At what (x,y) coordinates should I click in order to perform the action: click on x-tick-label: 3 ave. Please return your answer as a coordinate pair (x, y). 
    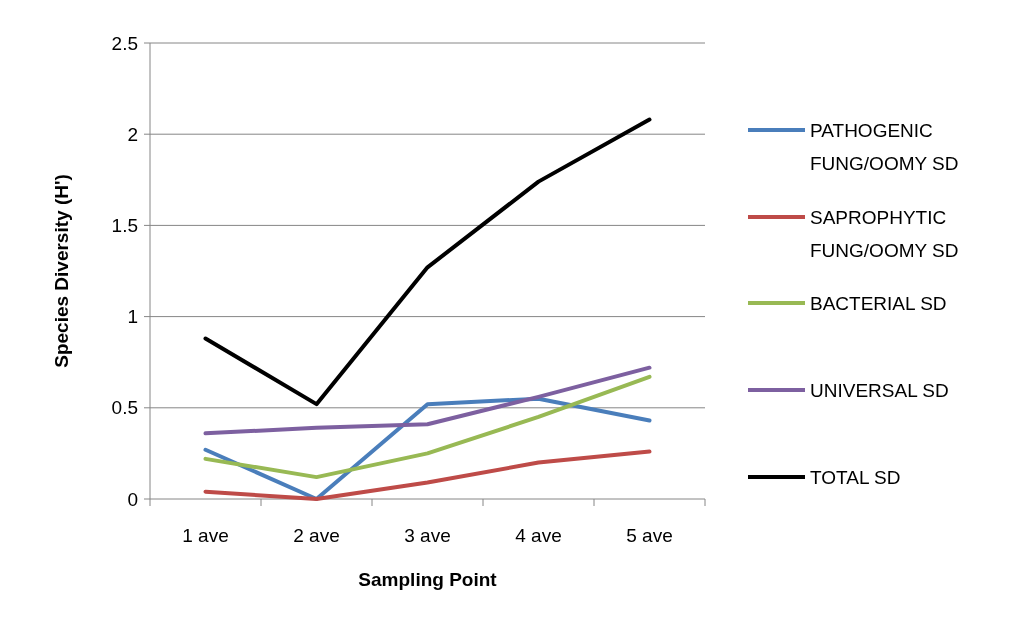
    Looking at the image, I should click on (427, 535).